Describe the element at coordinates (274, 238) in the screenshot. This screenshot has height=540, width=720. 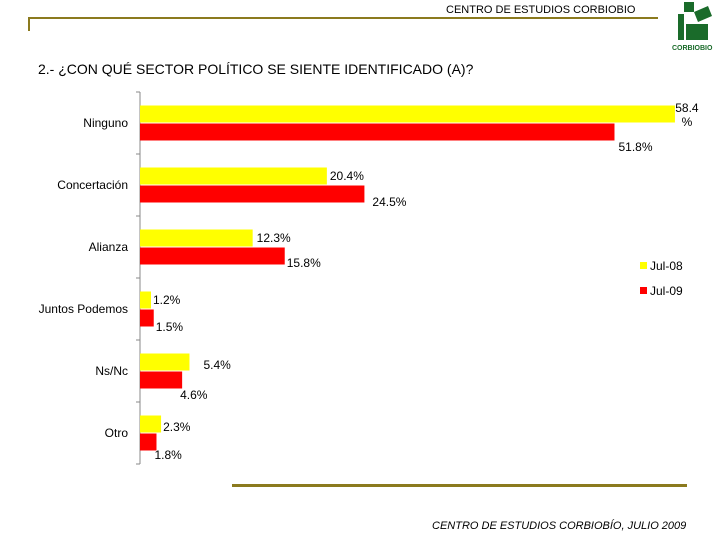
I see `data-label: 12.3%` at that location.